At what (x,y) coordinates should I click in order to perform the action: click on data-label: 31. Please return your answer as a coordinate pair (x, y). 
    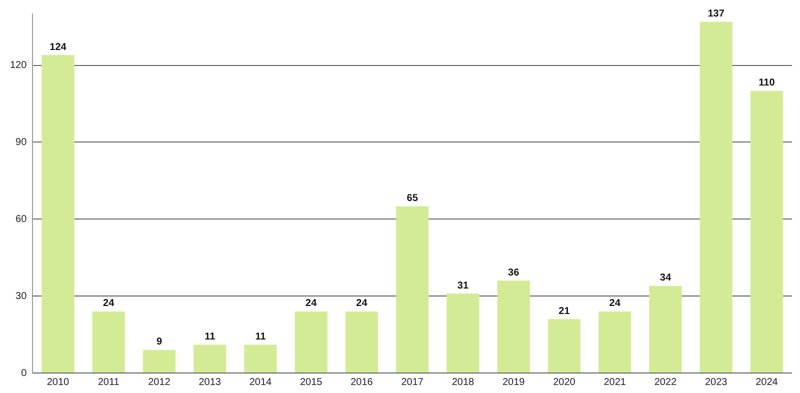
    Looking at the image, I should click on (463, 286).